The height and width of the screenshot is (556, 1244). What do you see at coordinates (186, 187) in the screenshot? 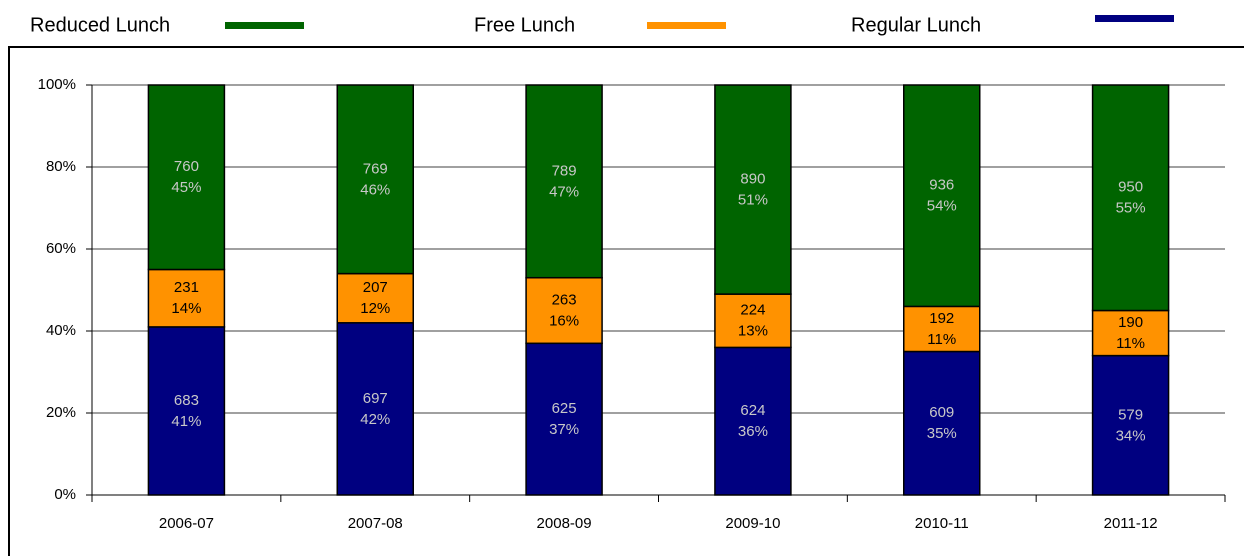
I see `value-label: 45%` at bounding box center [186, 187].